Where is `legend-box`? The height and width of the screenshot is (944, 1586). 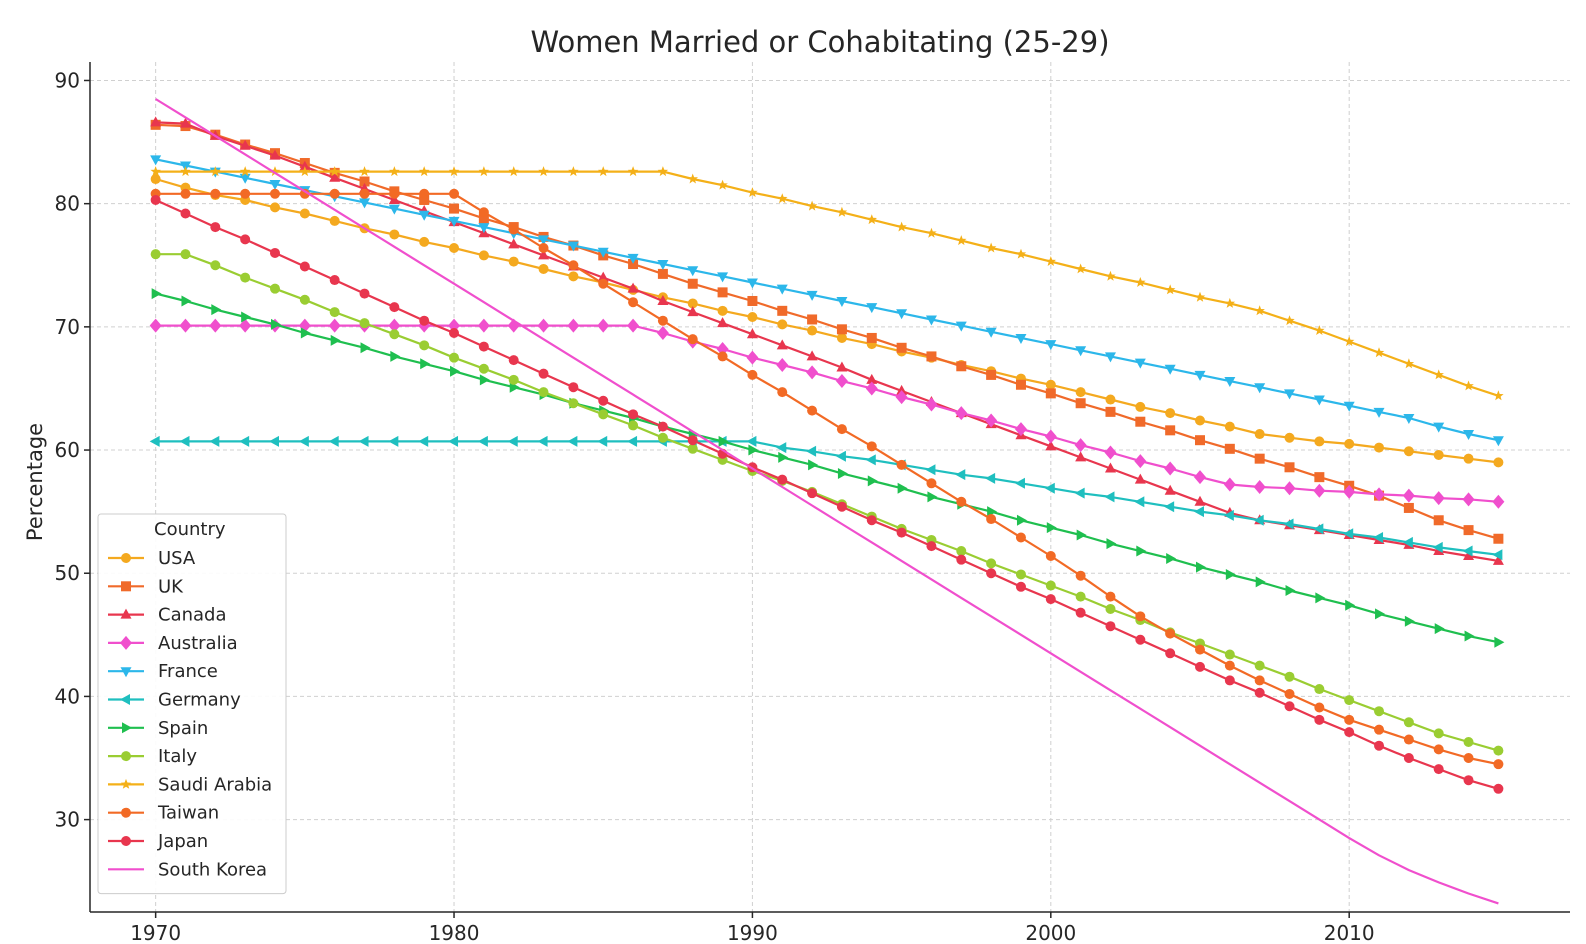
legend-box is located at coordinates (192, 704).